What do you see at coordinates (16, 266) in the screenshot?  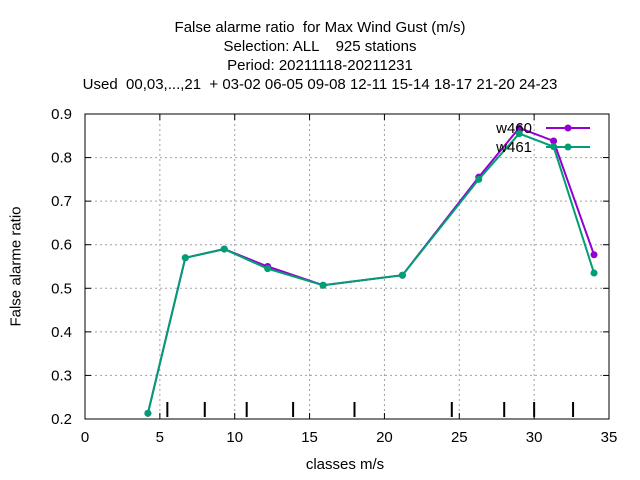 I see `y-axis-title: False alarme ratio` at bounding box center [16, 266].